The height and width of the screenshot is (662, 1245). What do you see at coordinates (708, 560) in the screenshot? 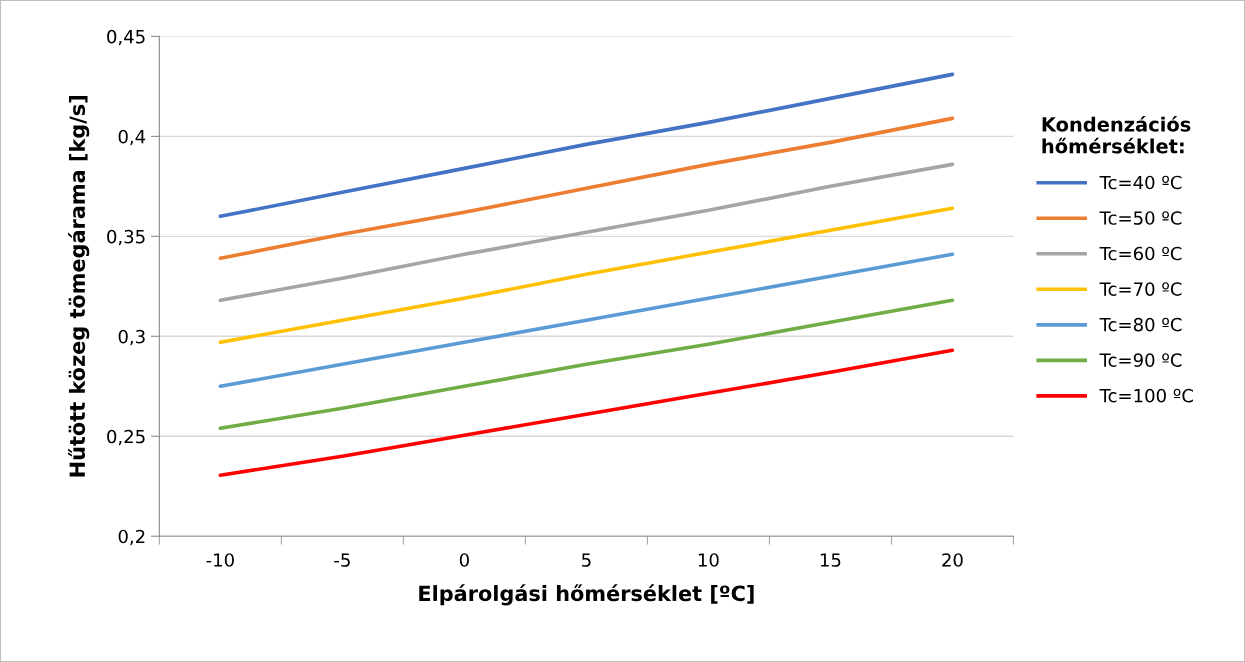
I see `x-tick-label: 10` at bounding box center [708, 560].